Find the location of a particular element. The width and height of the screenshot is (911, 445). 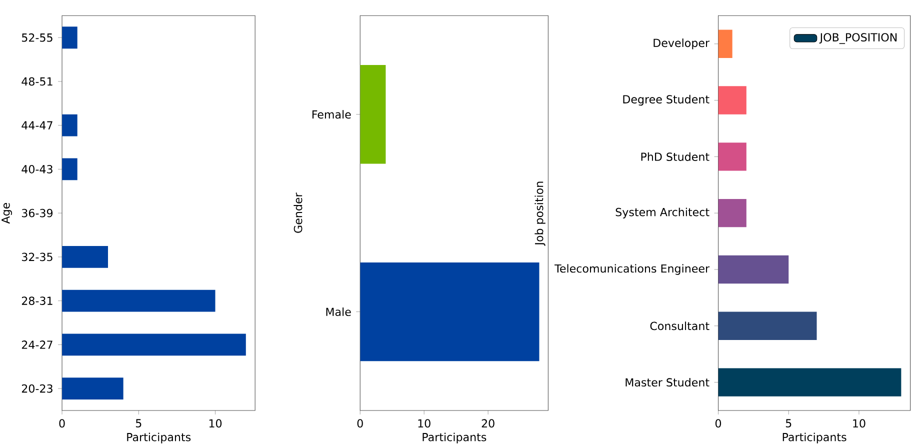

y-tick-label: PhD Student is located at coordinates (675, 156).